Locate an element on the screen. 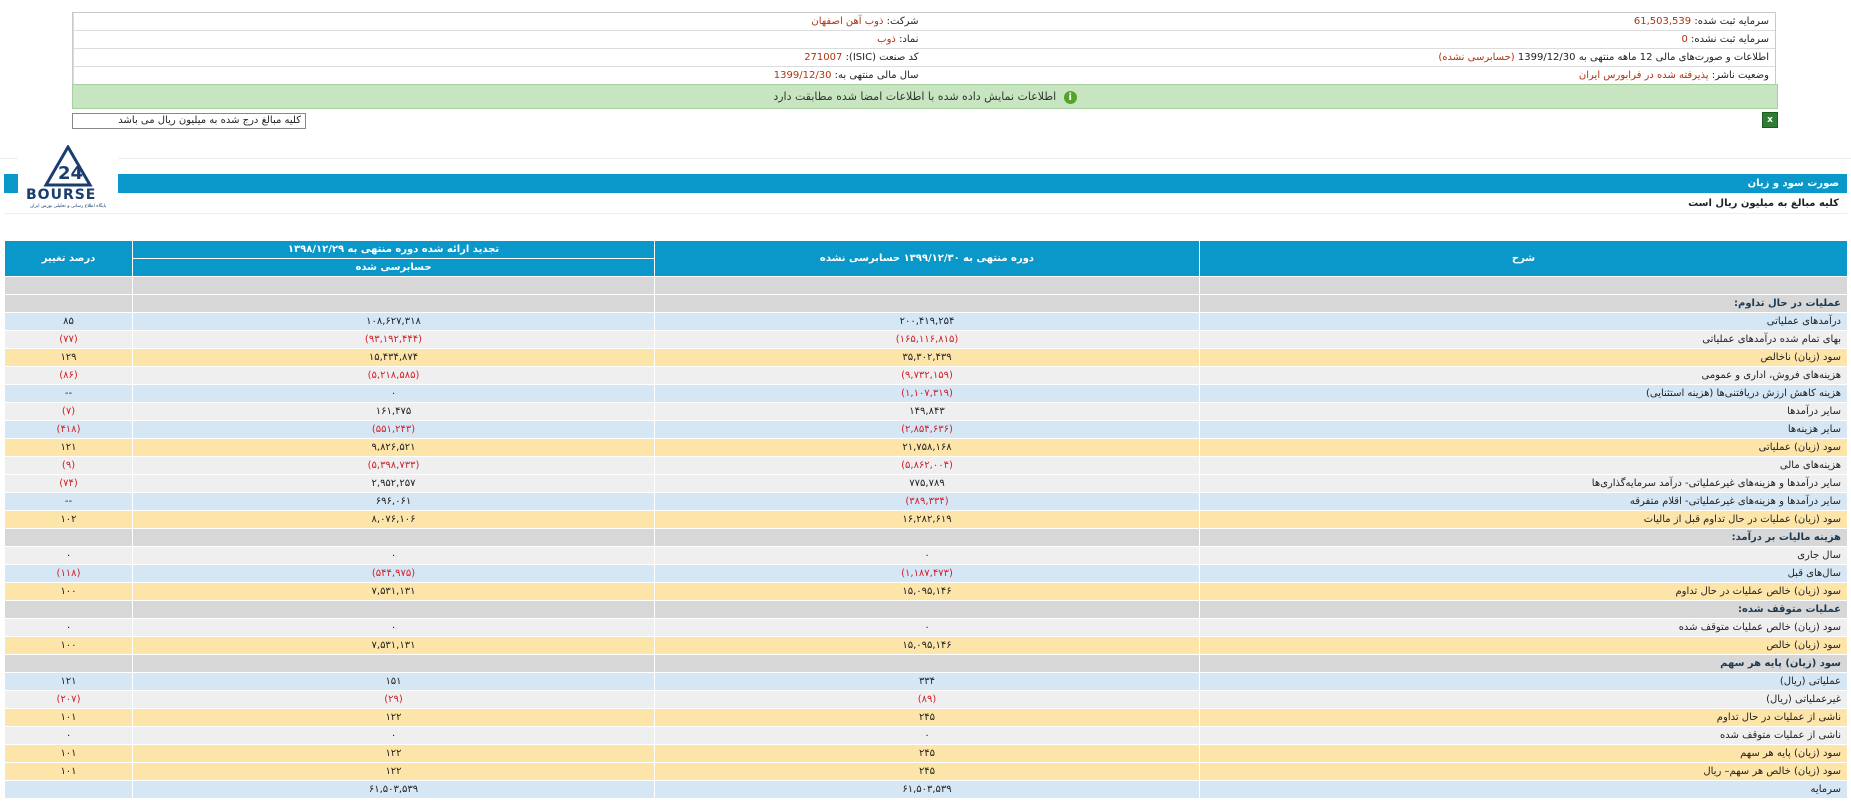 This screenshot has height=803, width=1851. cell-desc is located at coordinates (1523, 285).